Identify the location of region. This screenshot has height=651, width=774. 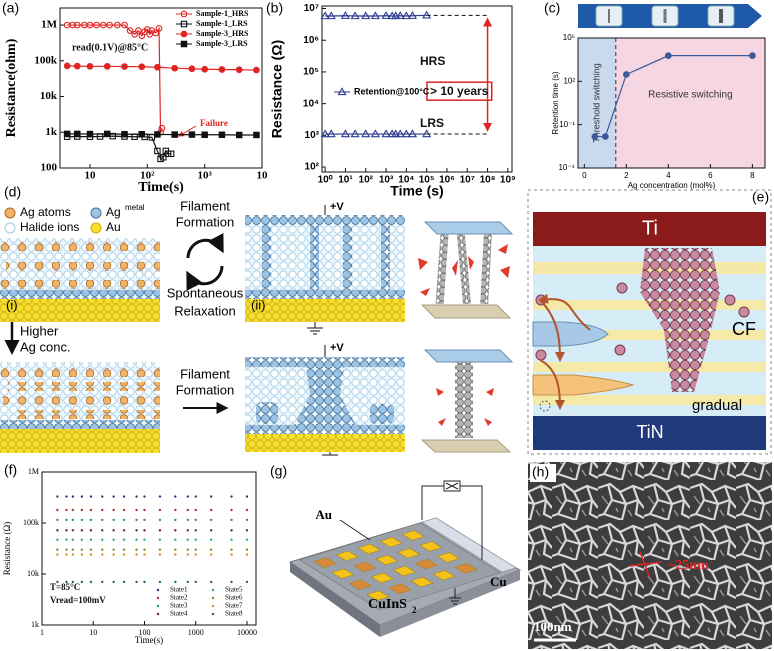
(597, 103).